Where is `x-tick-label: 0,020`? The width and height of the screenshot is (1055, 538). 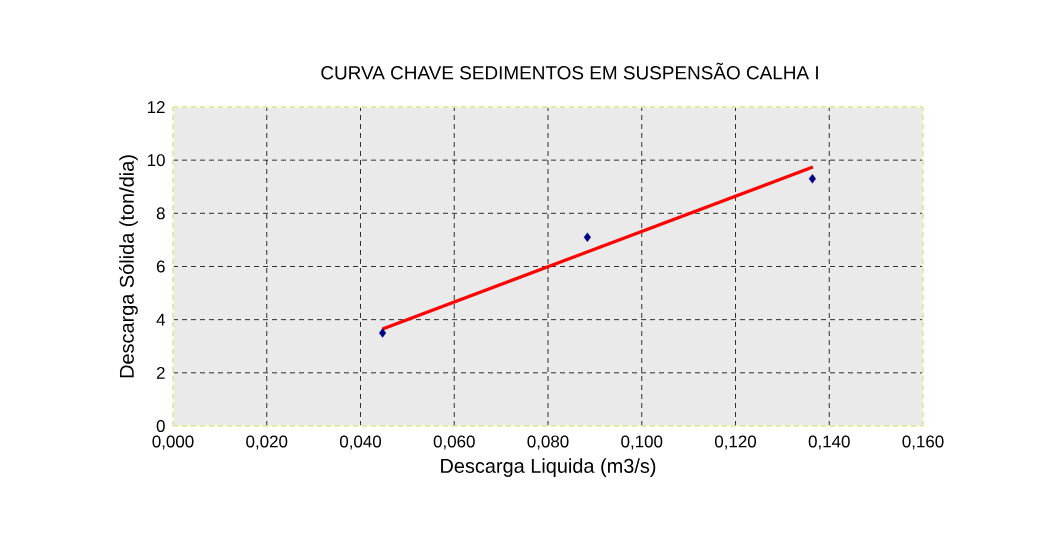
x-tick-label: 0,020 is located at coordinates (267, 442).